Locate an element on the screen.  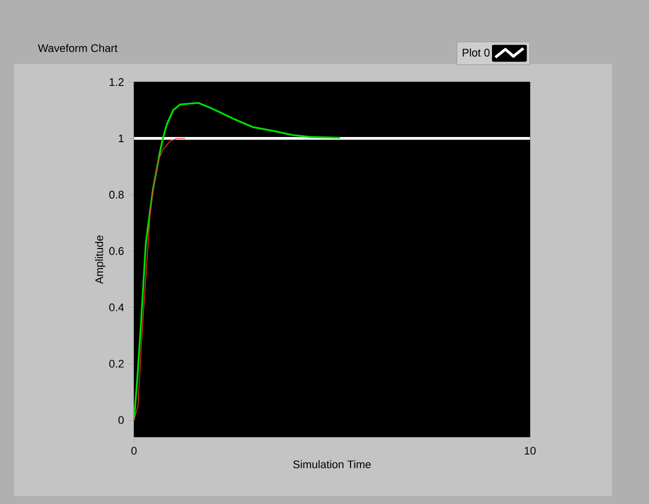
y-tick-label: 0 is located at coordinates (121, 420).